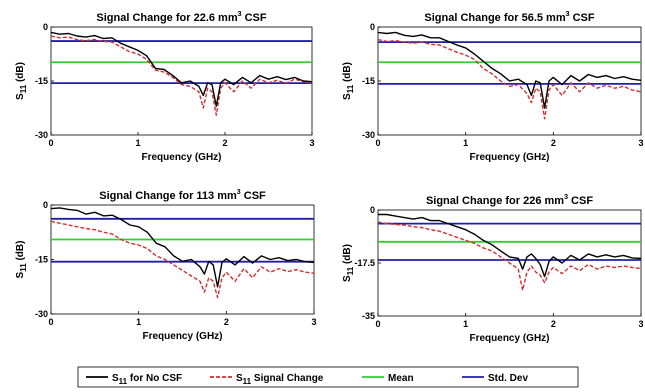 This screenshot has width=645, height=392. I want to click on y-tick-label: -35, so click(368, 316).